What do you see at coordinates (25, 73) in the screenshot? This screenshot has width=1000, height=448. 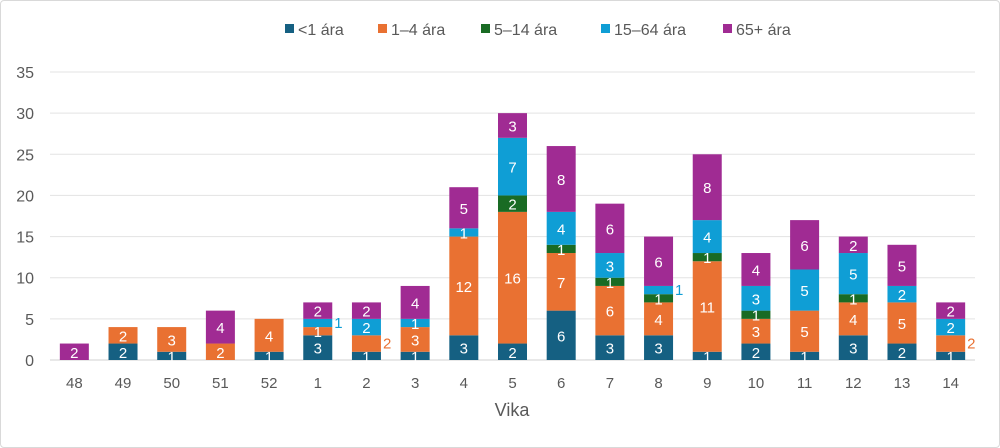 I see `y-tick-label: 35` at bounding box center [25, 73].